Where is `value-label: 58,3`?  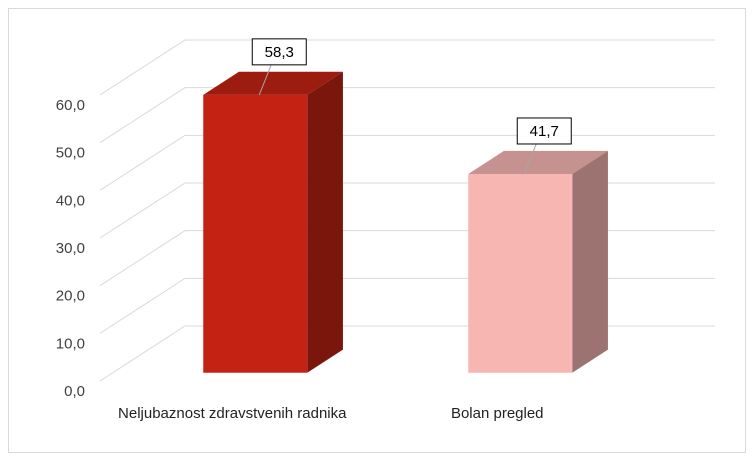
value-label: 58,3 is located at coordinates (279, 52).